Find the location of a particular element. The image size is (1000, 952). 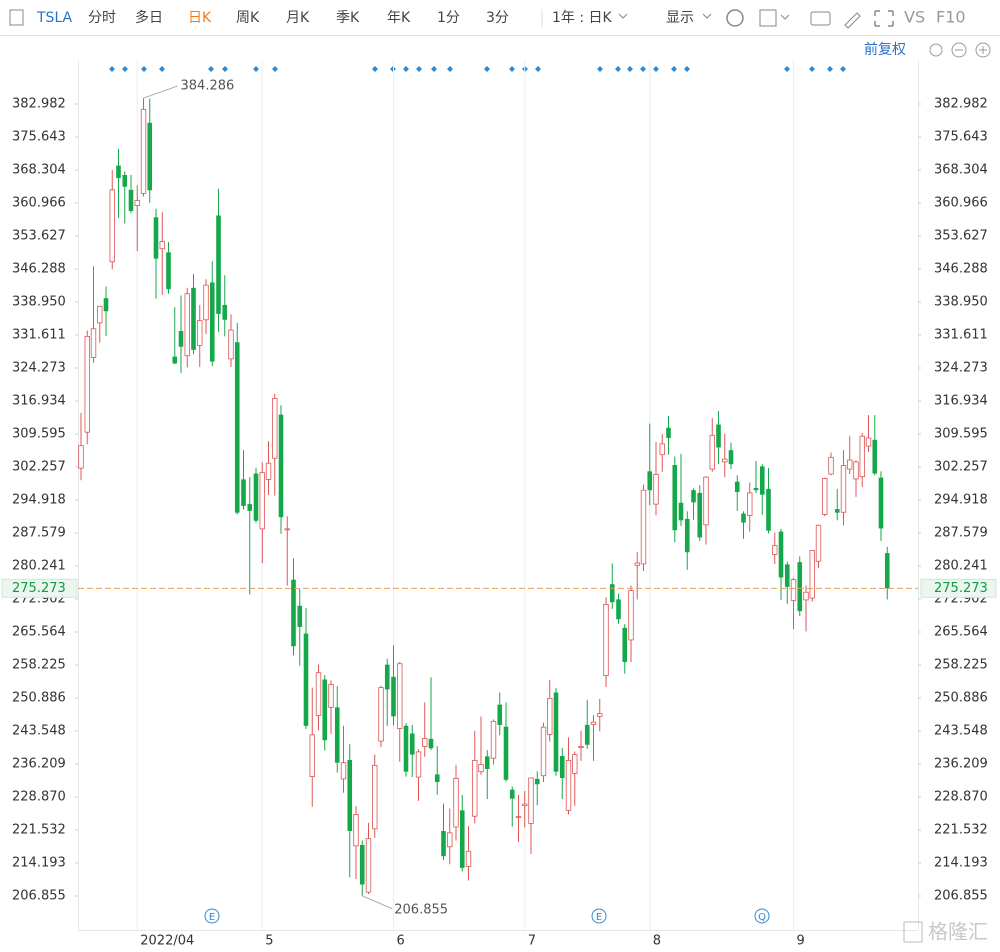

display-menu: 显示 is located at coordinates (680, 18).